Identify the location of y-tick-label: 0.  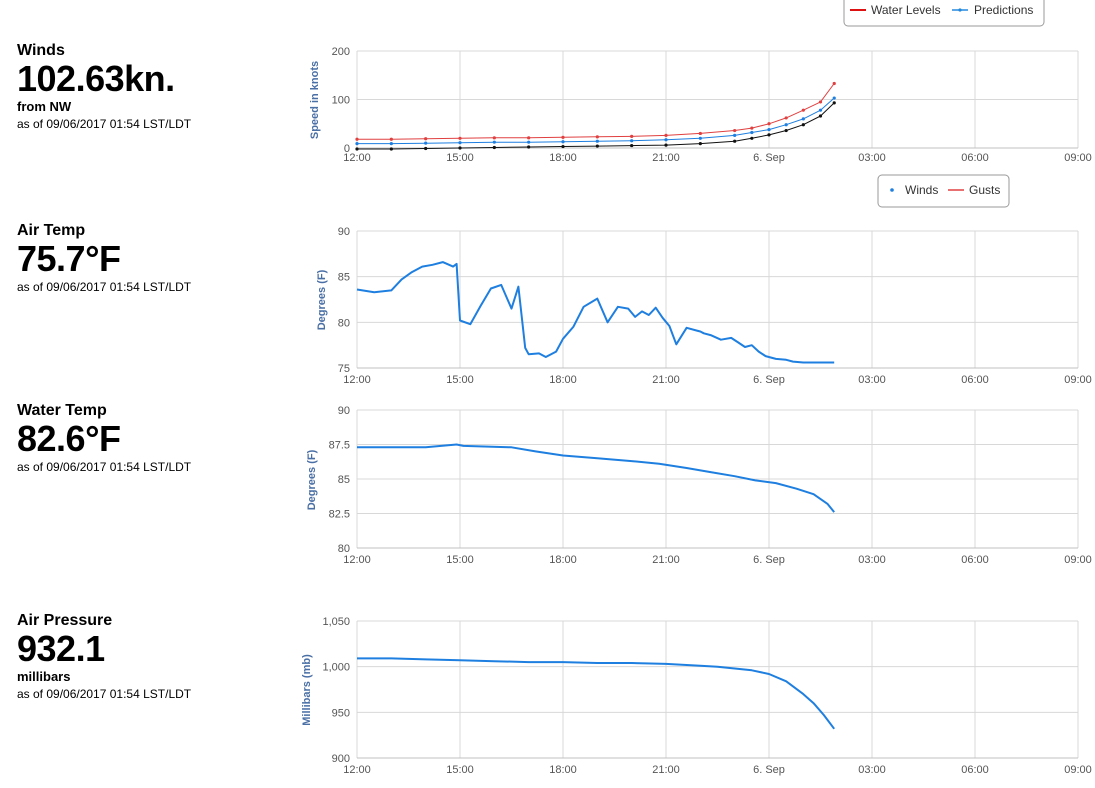
(347, 149).